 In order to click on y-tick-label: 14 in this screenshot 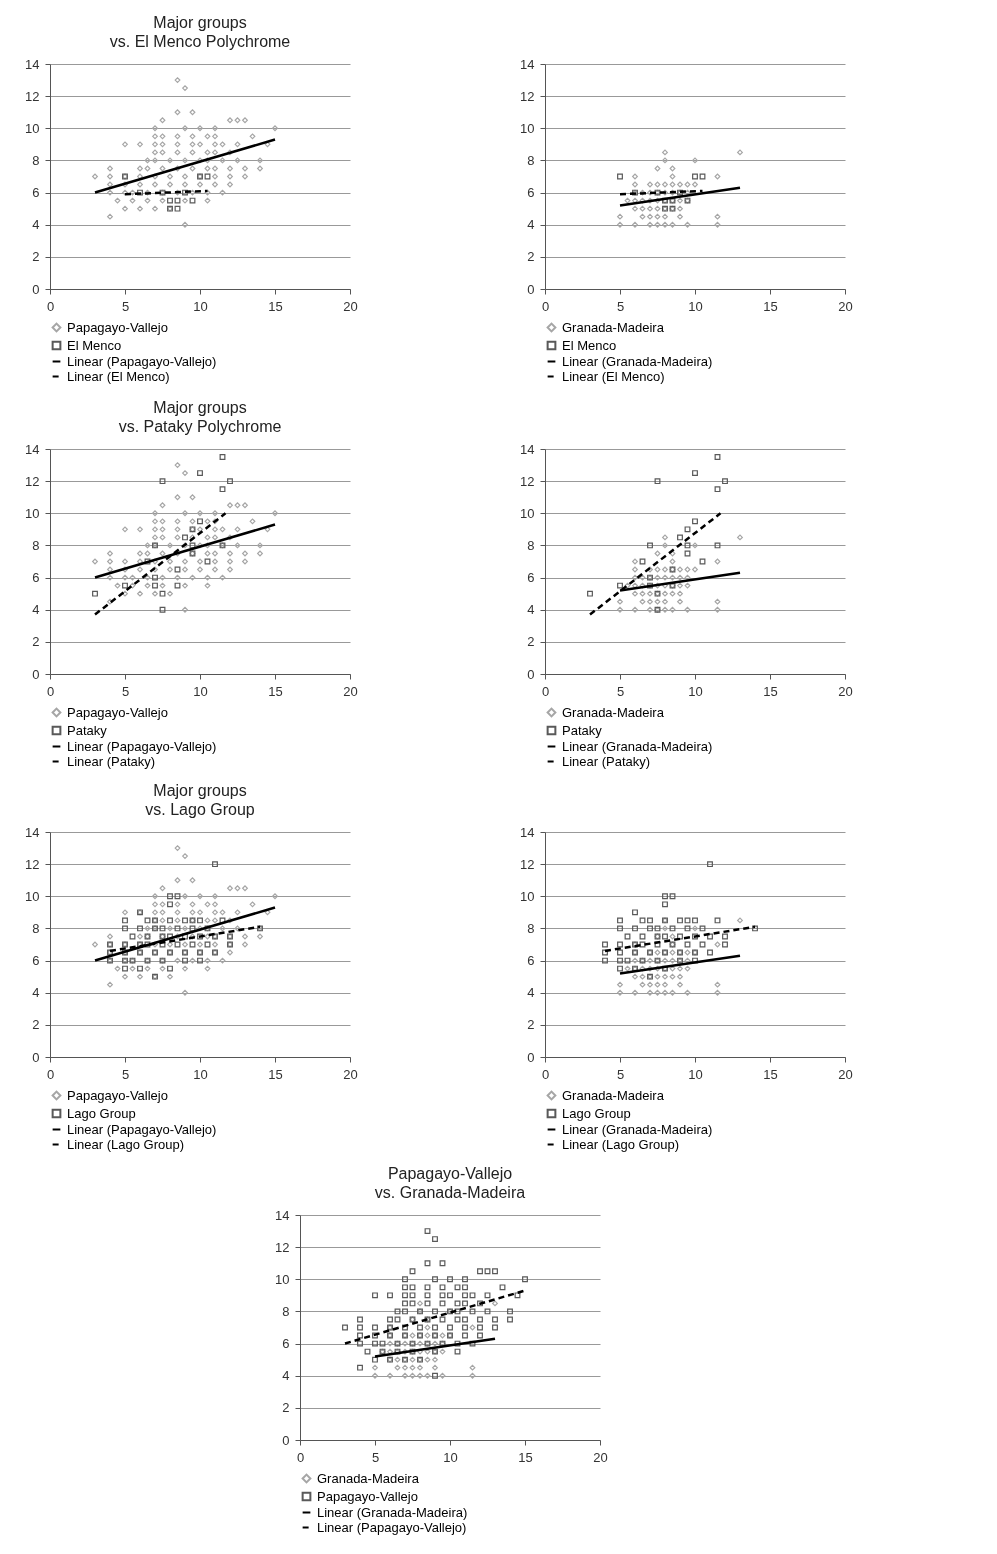, I will do `click(527, 832)`.